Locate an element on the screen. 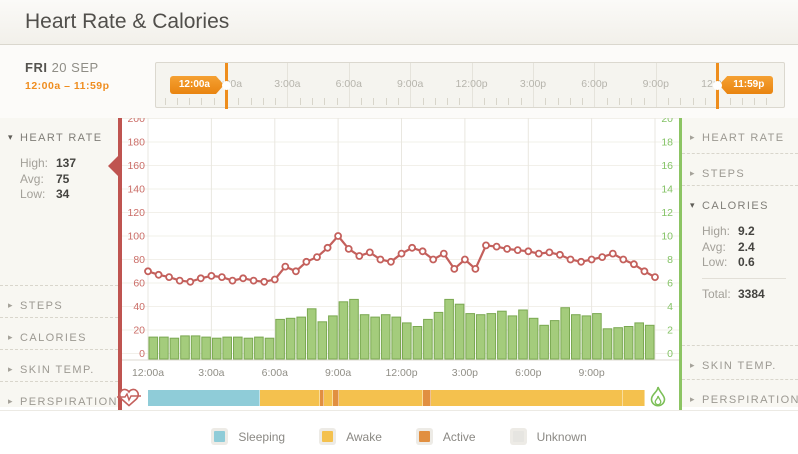 The width and height of the screenshot is (798, 454). sidebar-item-label: CALORIES is located at coordinates (735, 206).